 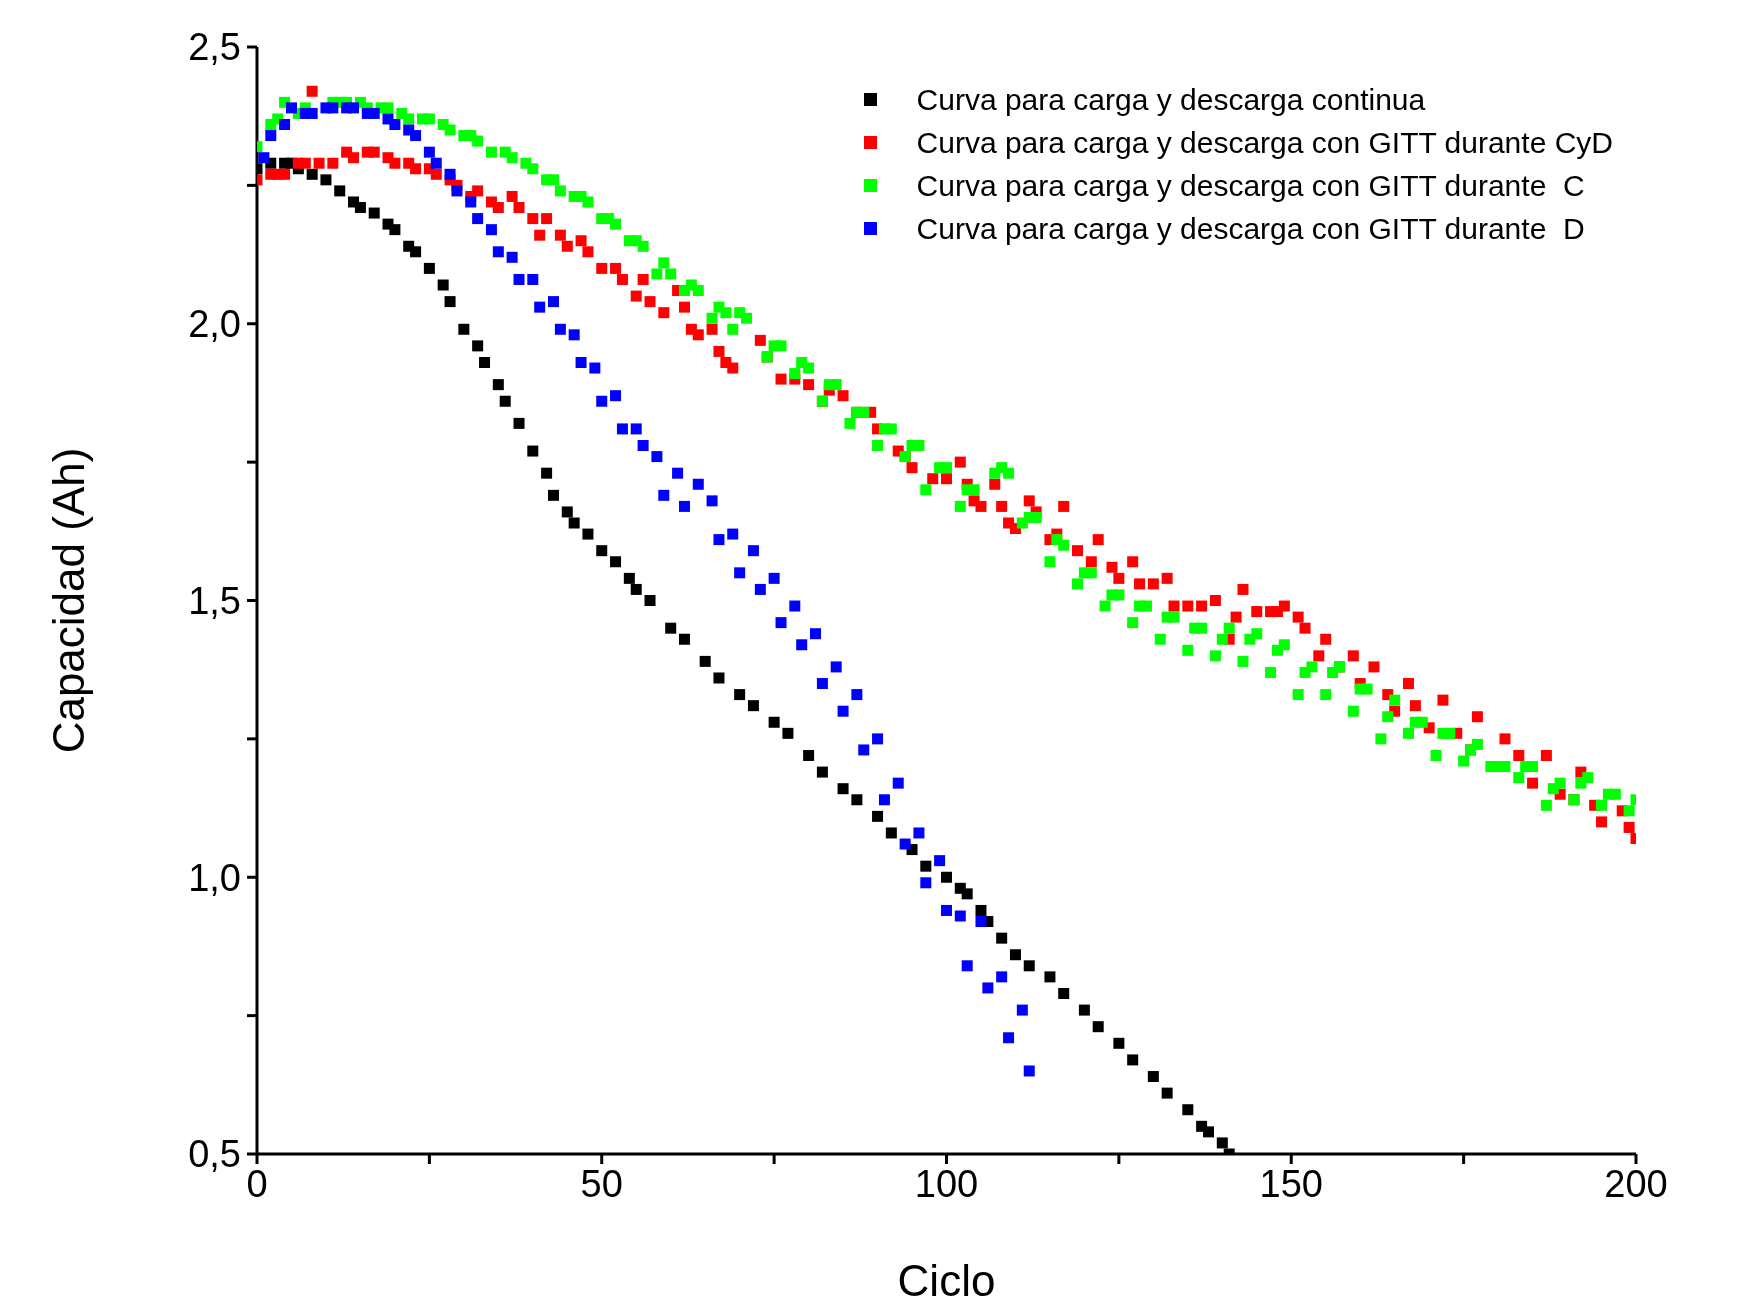 I want to click on y-axis-title: Capacidad (Ah), so click(x=68, y=600).